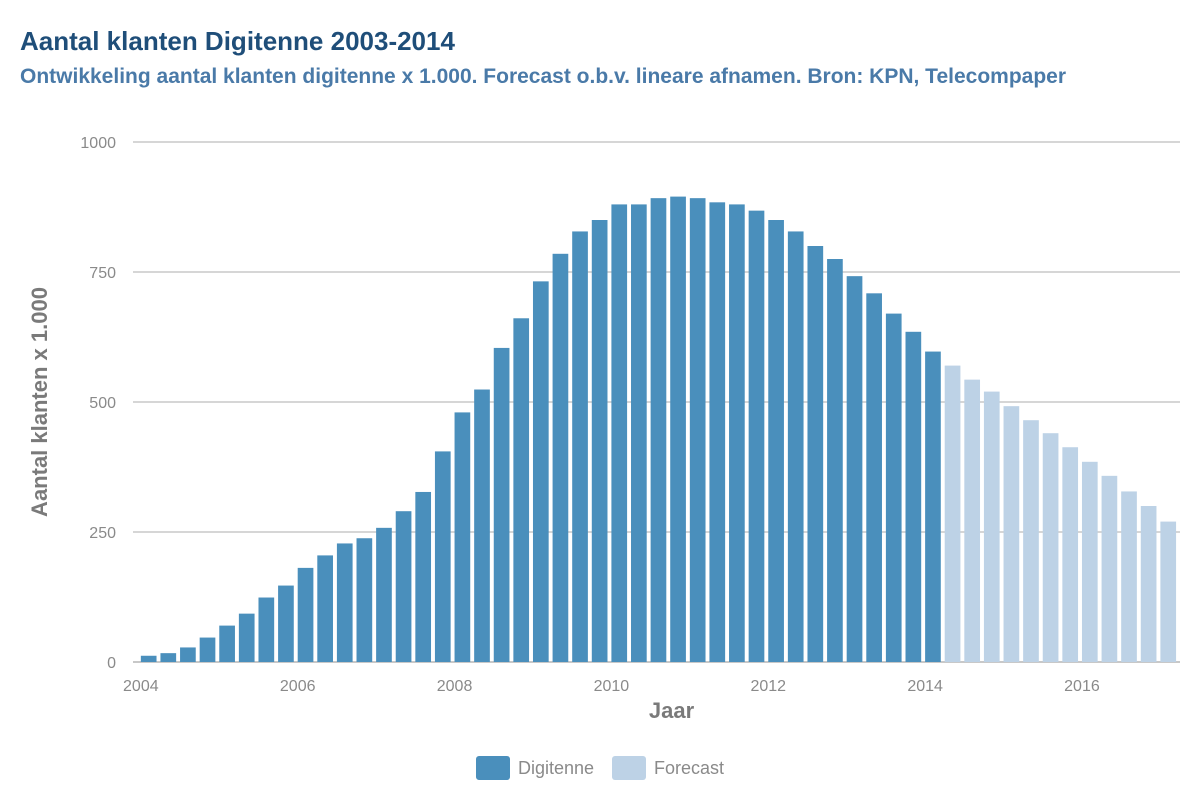  What do you see at coordinates (556, 767) in the screenshot?
I see `legend-label-digitenne: Digitenne` at bounding box center [556, 767].